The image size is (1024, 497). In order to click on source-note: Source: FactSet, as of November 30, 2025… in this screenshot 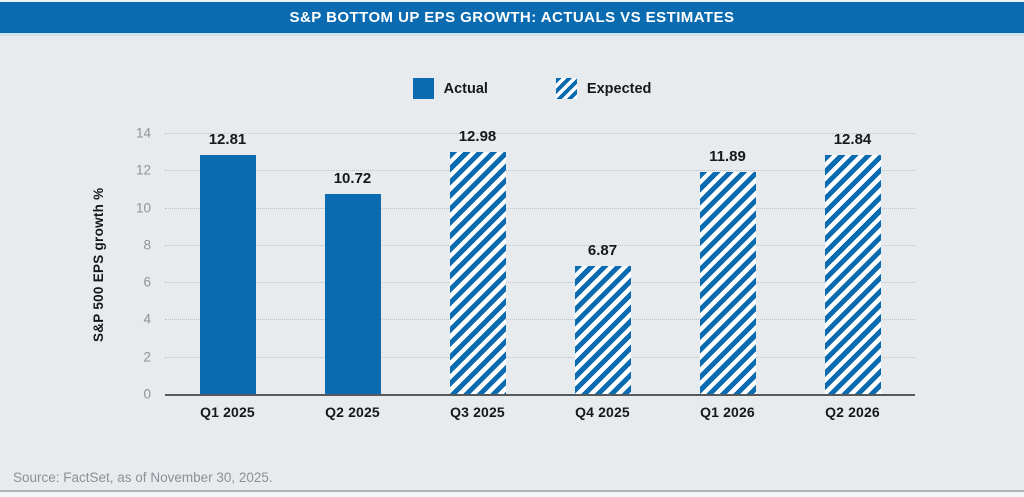, I will do `click(143, 477)`.